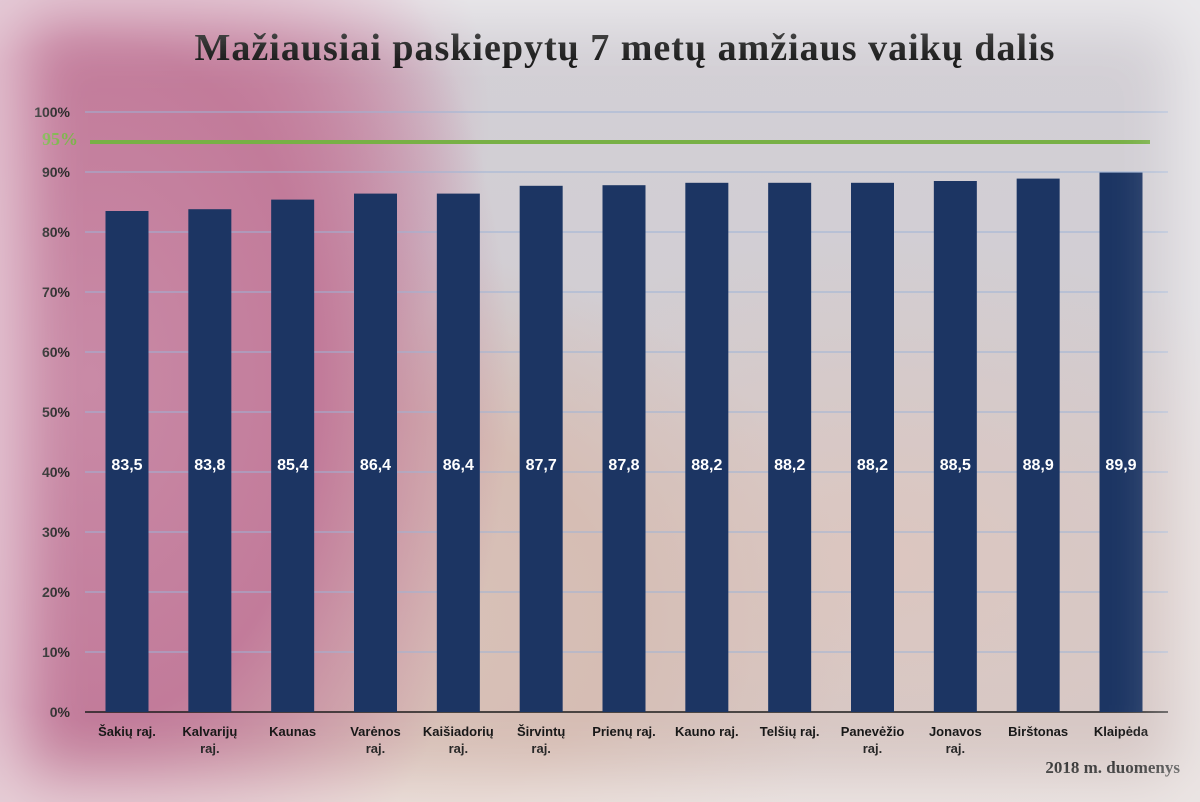 The image size is (1200, 802). I want to click on x-tick-label: Šakių raj., so click(127, 731).